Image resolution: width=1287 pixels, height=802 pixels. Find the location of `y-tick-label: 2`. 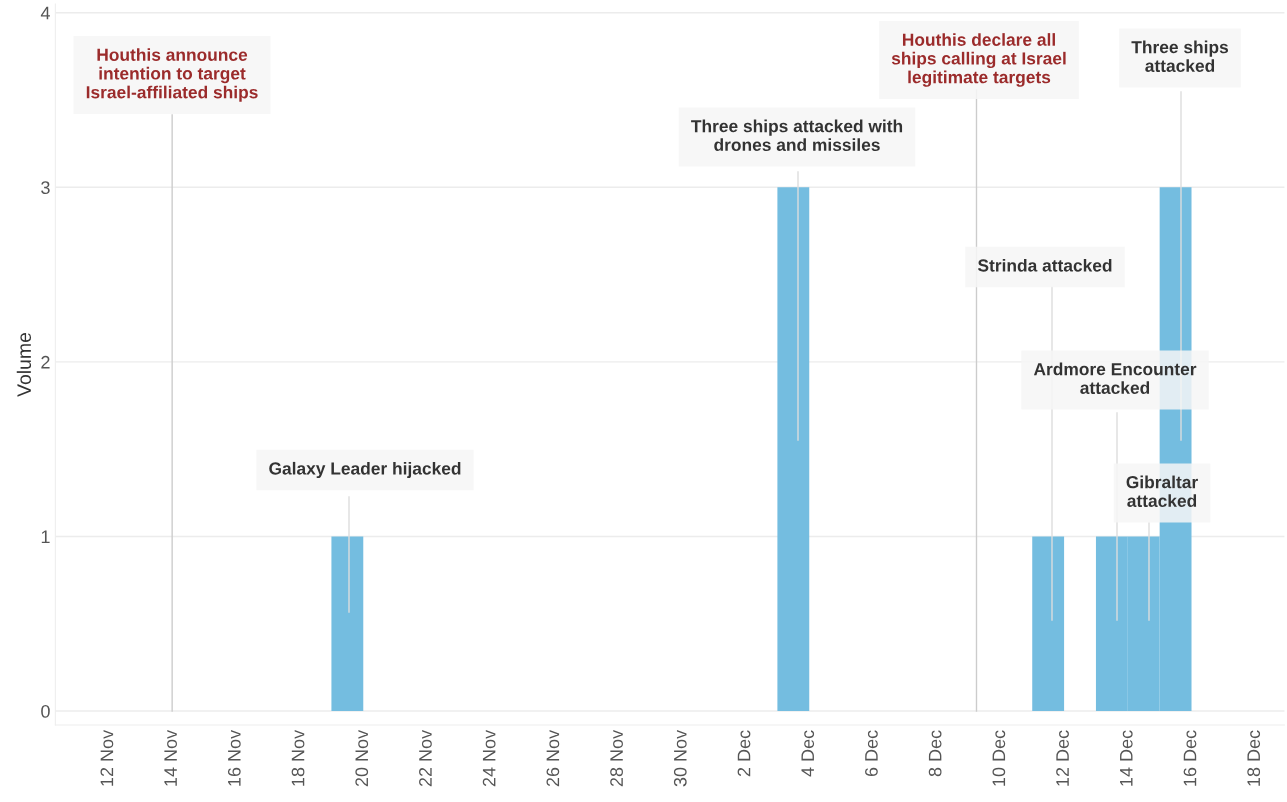

y-tick-label: 2 is located at coordinates (45, 362).